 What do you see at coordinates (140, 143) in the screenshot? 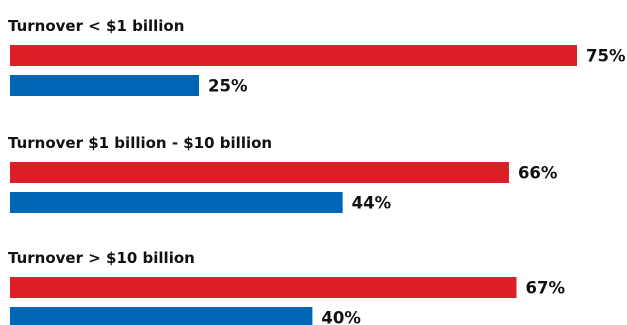
I see `category-label: Turnover $1 billion - $10 billion` at bounding box center [140, 143].